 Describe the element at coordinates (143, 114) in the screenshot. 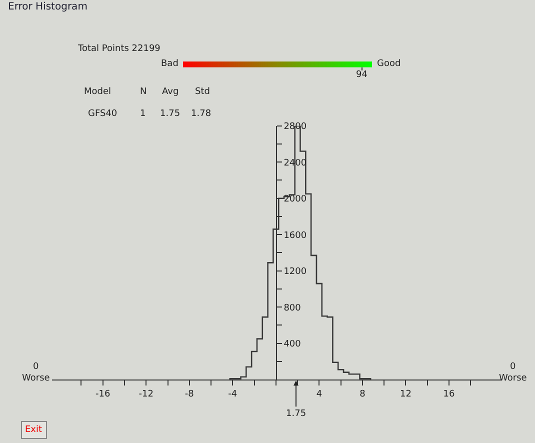

I see `text: 1` at that location.